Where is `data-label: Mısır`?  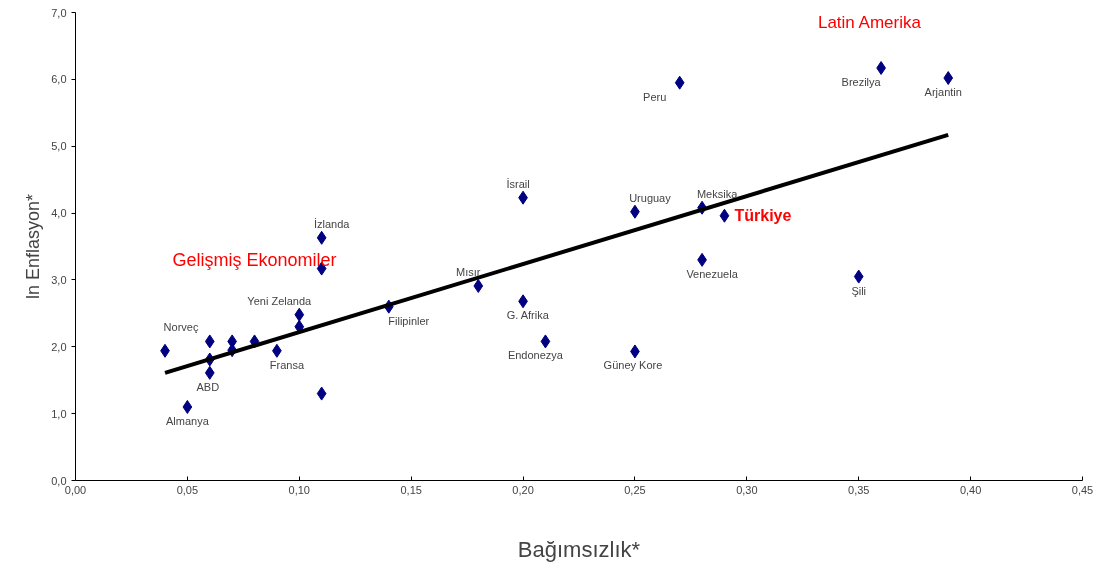 data-label: Mısır is located at coordinates (468, 271).